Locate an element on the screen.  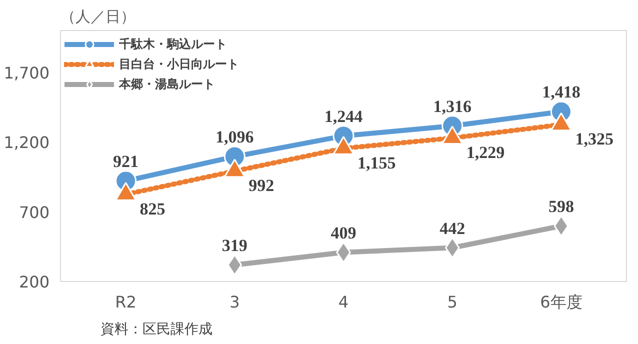
data-label: 1,096 is located at coordinates (235, 137).